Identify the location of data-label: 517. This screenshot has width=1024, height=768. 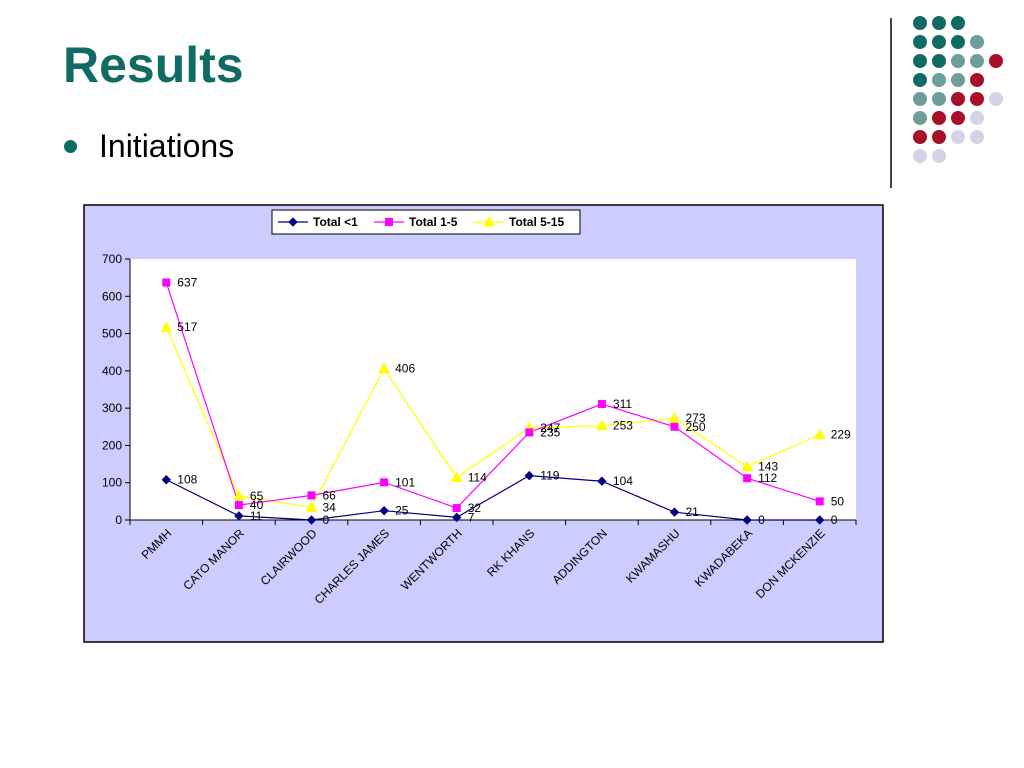
(187, 327).